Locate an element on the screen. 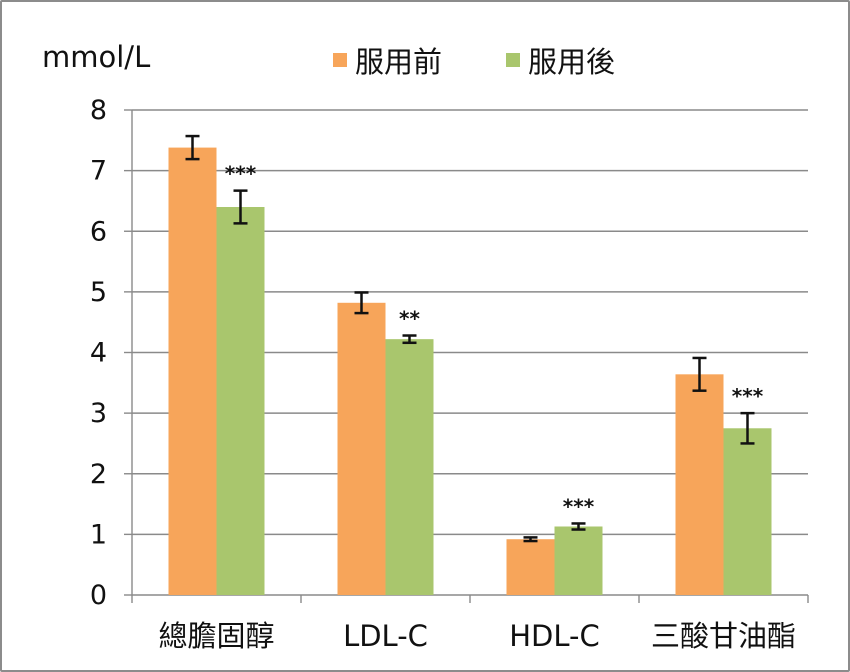  x-tick-label: 三酸甘油酯 is located at coordinates (723, 636).